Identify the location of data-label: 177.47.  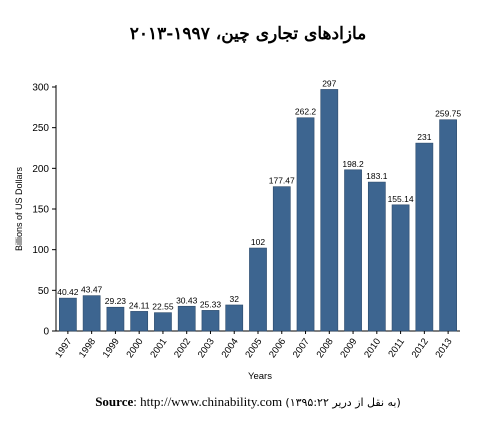
(282, 181).